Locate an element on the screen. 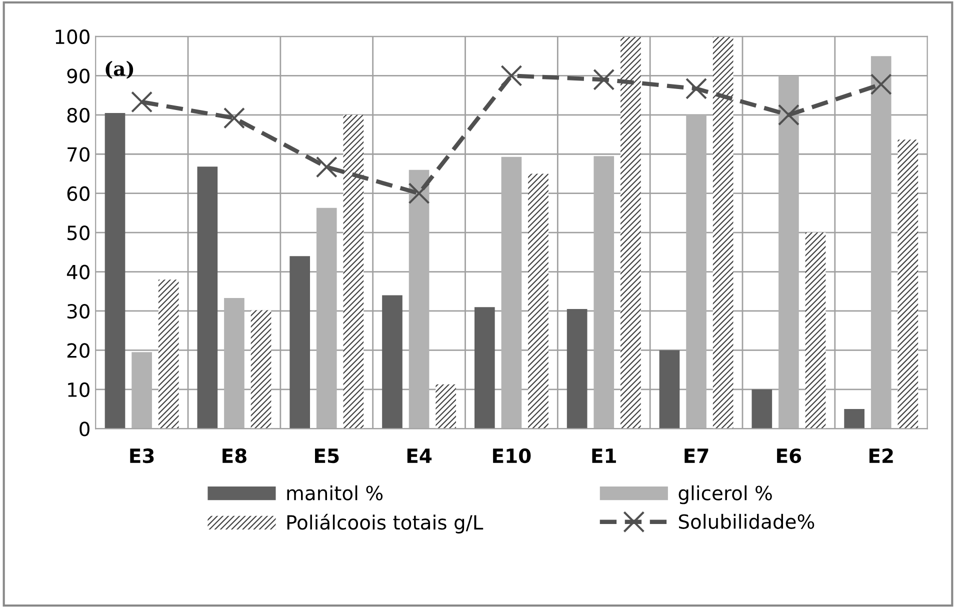 The width and height of the screenshot is (956, 608). y-tick-label: 100 is located at coordinates (73, 36).